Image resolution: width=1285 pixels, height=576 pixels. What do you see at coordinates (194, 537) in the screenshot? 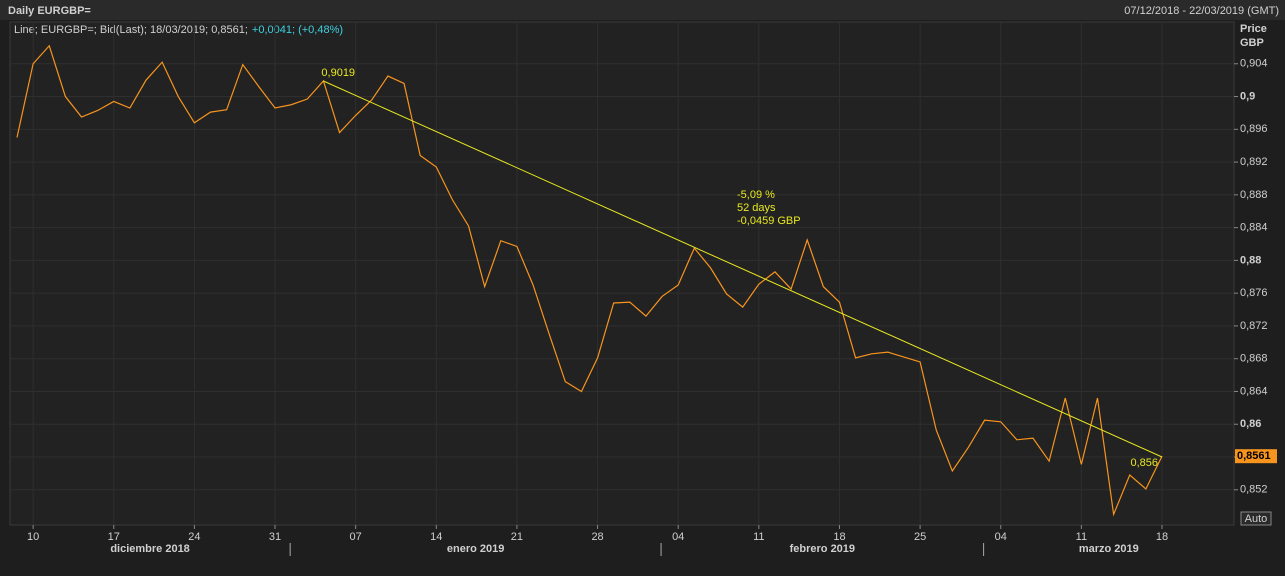
I see `x-tick-label: 24` at bounding box center [194, 537].